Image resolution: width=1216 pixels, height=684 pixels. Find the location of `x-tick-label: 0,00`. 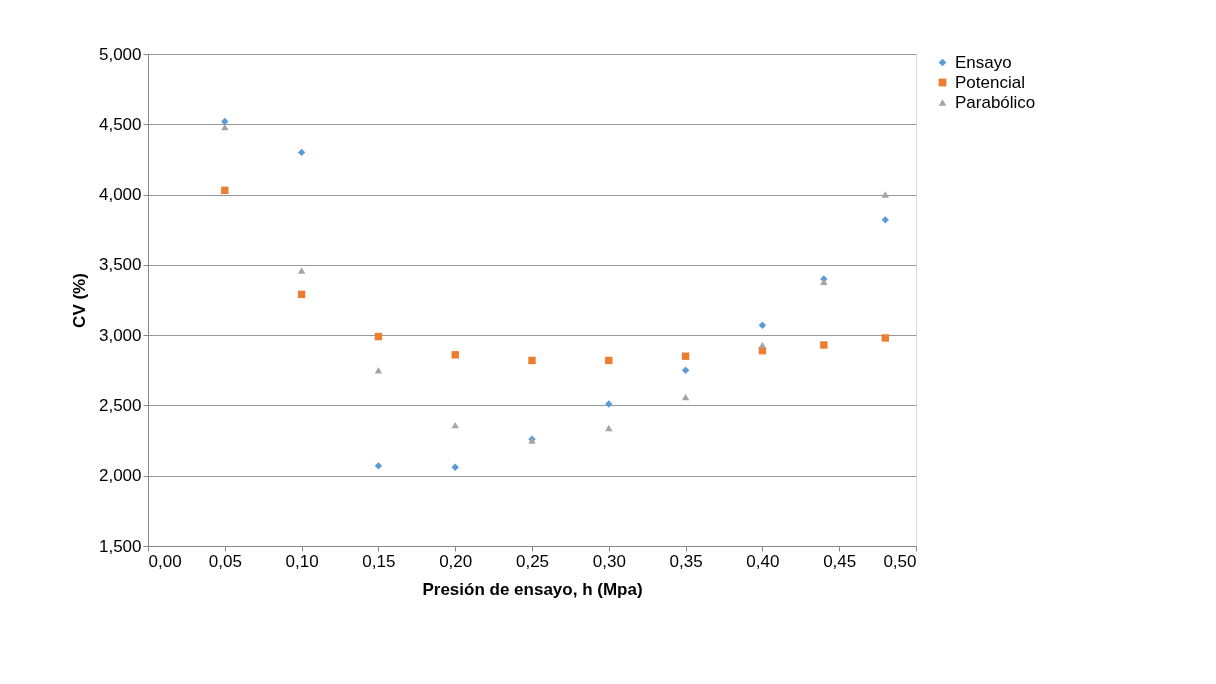

x-tick-label: 0,00 is located at coordinates (165, 561).